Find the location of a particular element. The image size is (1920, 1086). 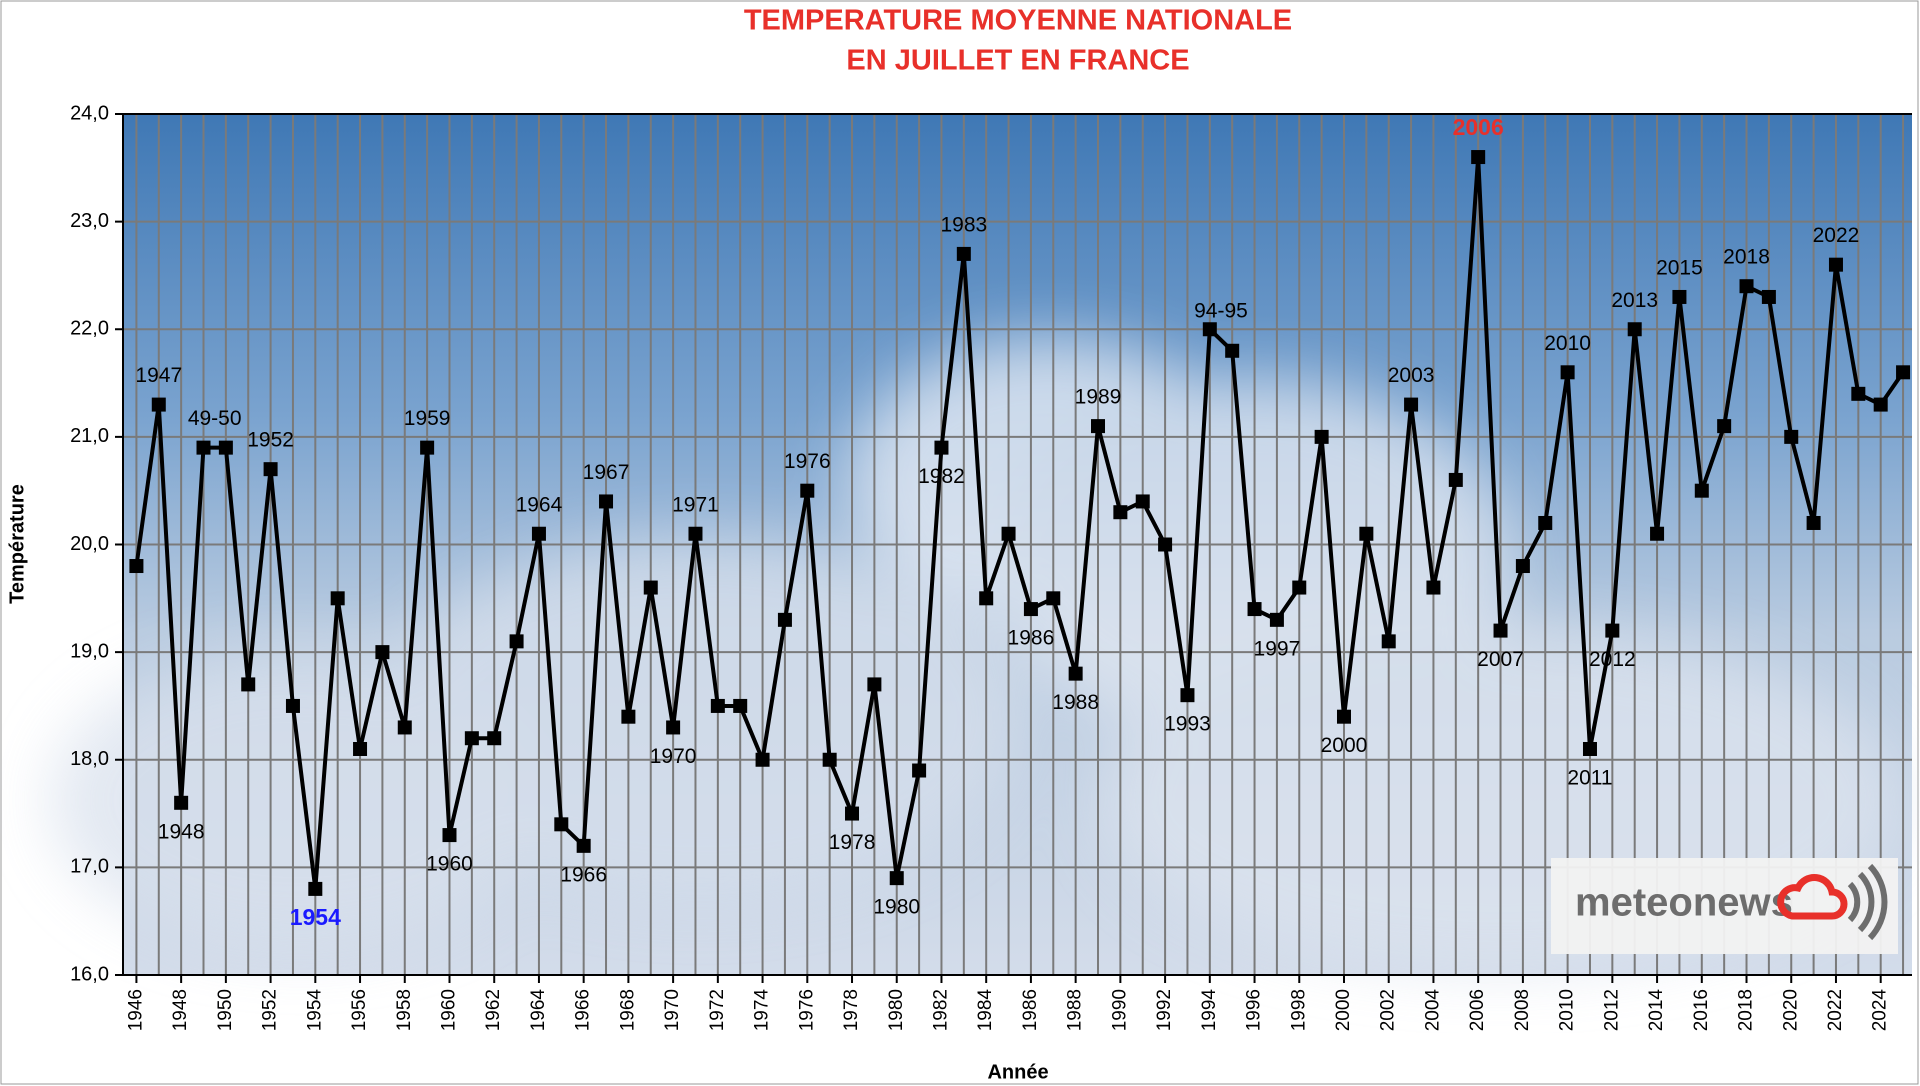

logo-waves is located at coordinates (1867, 902).